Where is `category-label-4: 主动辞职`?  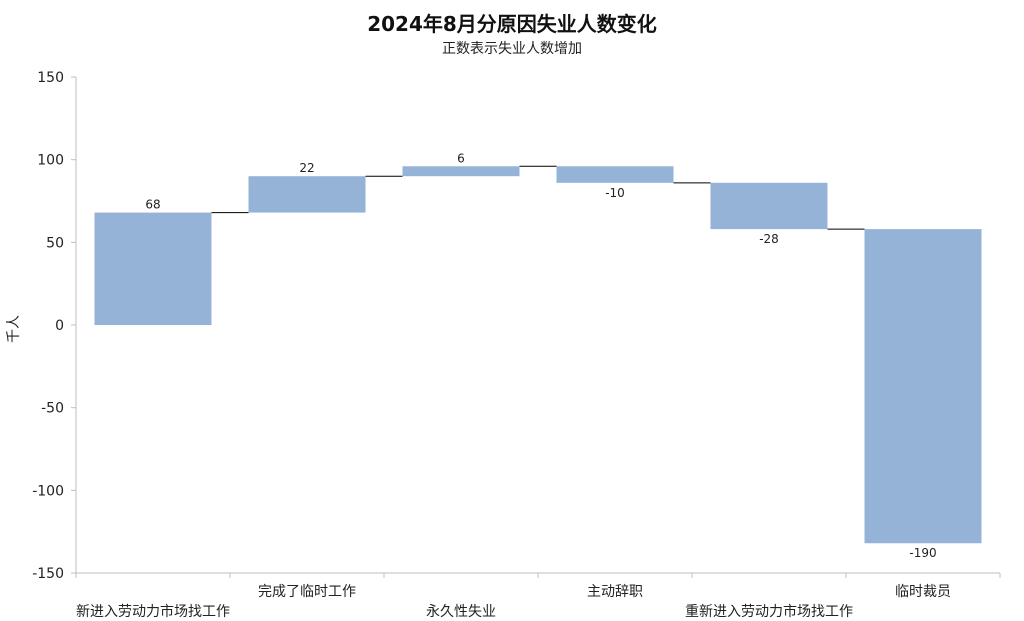
category-label-4: 主动辞职 is located at coordinates (615, 592).